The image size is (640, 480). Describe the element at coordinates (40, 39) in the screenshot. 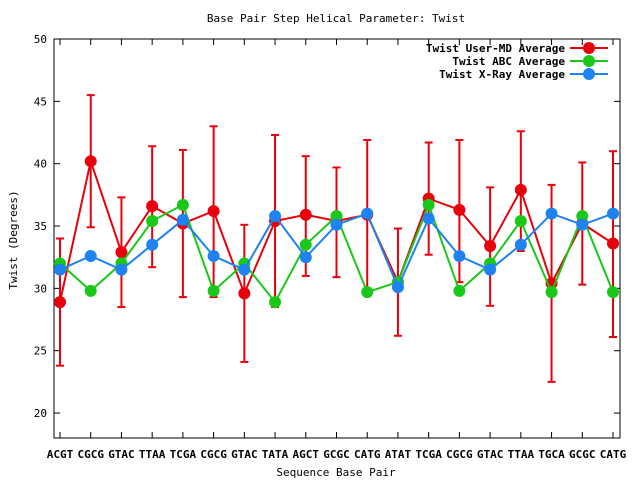

I see `y-tick-label: 50` at that location.